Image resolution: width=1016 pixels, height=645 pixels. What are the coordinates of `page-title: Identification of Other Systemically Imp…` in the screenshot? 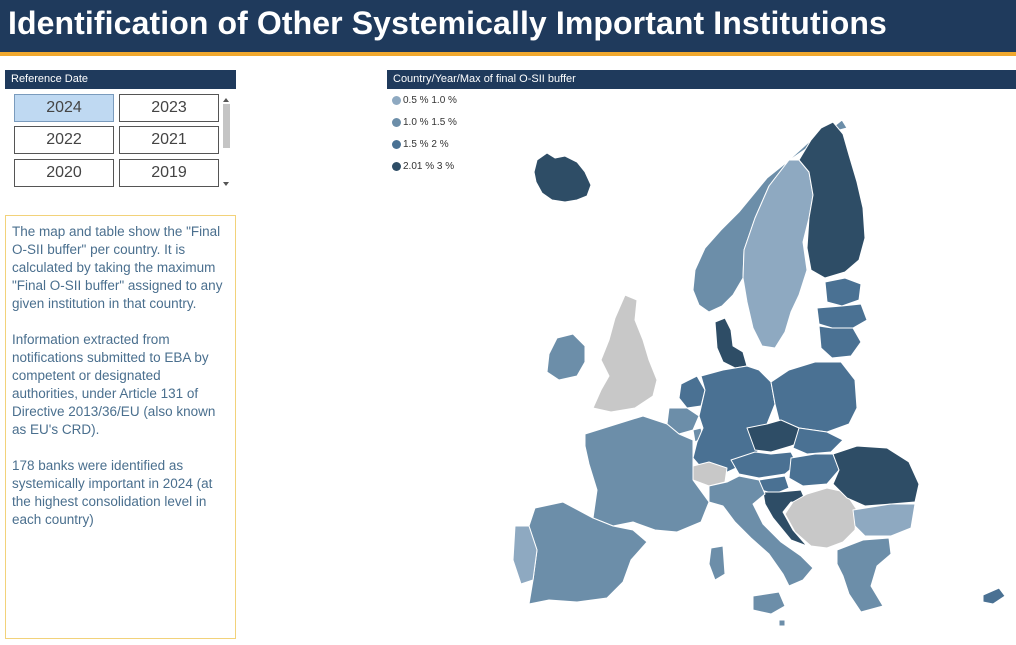 It's located at (447, 23).